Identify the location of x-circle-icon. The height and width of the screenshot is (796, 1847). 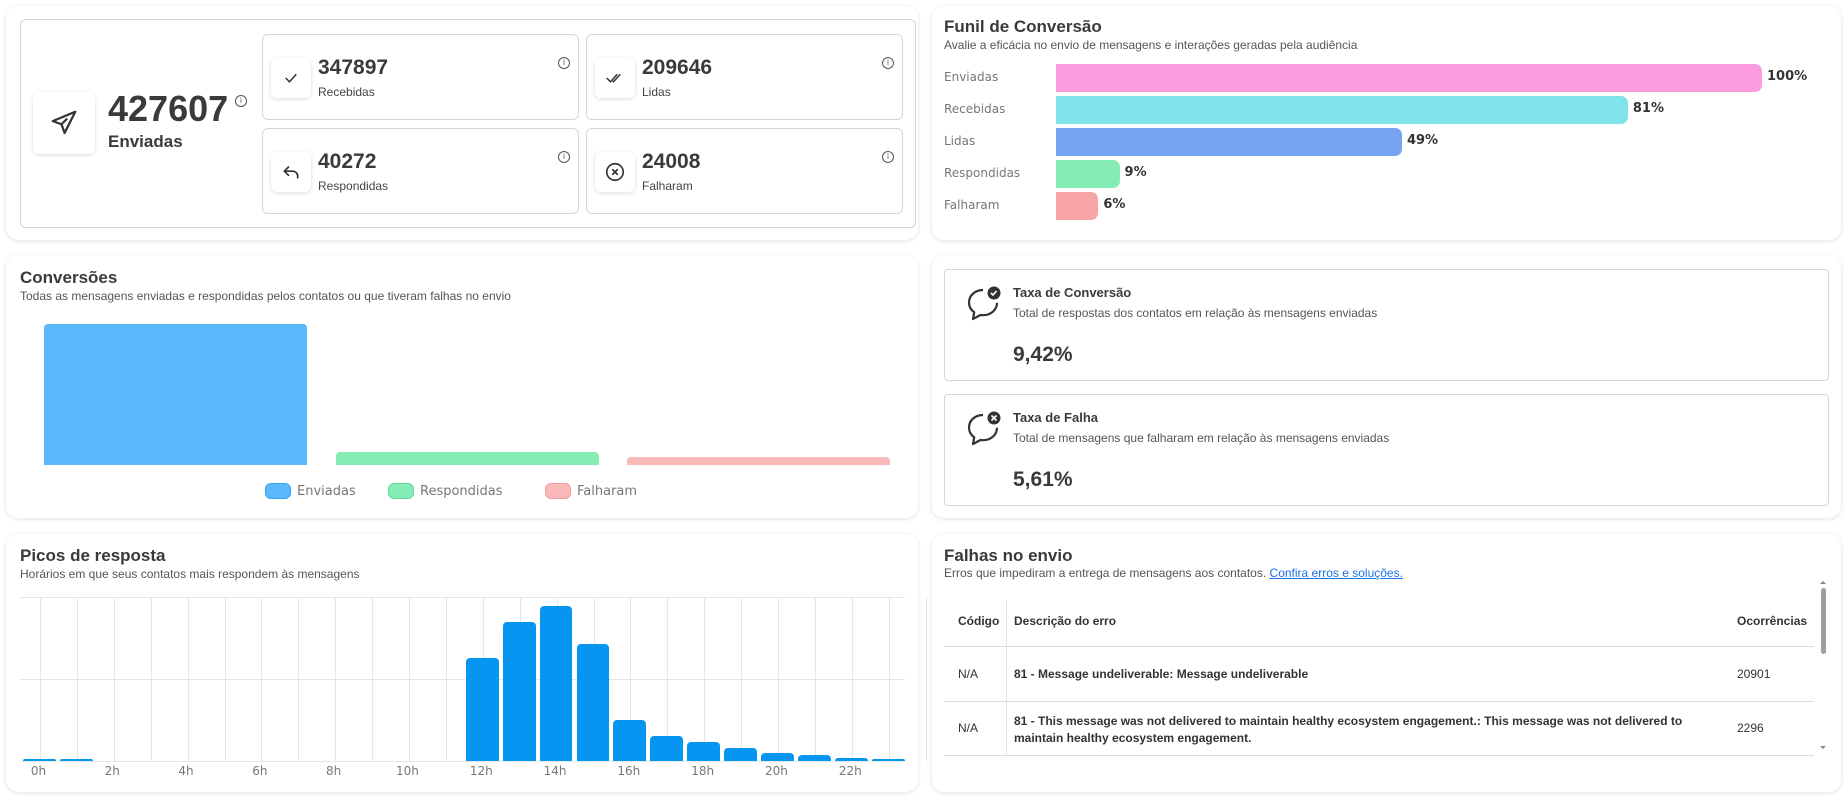
(615, 172).